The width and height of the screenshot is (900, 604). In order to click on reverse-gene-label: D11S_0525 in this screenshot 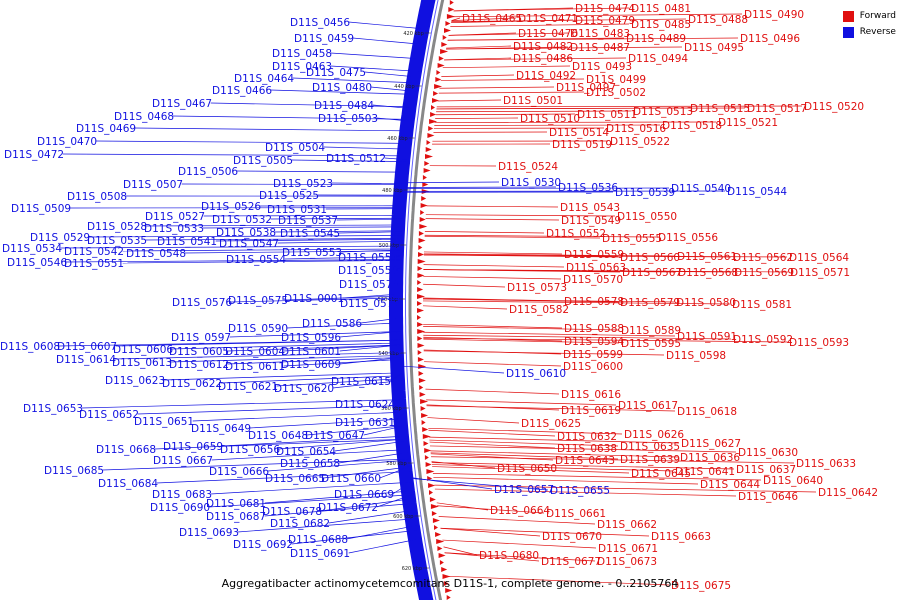, I will do `click(289, 196)`.